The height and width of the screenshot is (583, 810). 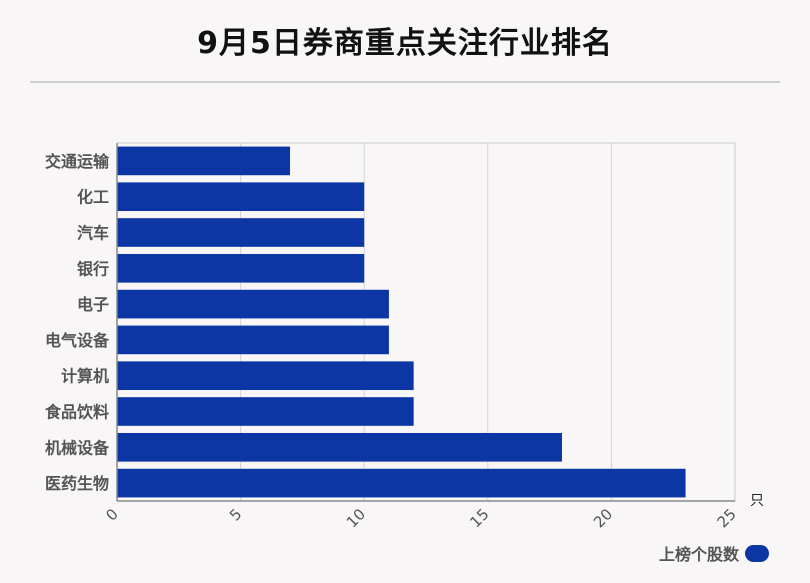 What do you see at coordinates (77, 340) in the screenshot?
I see `category-label: 电气设备` at bounding box center [77, 340].